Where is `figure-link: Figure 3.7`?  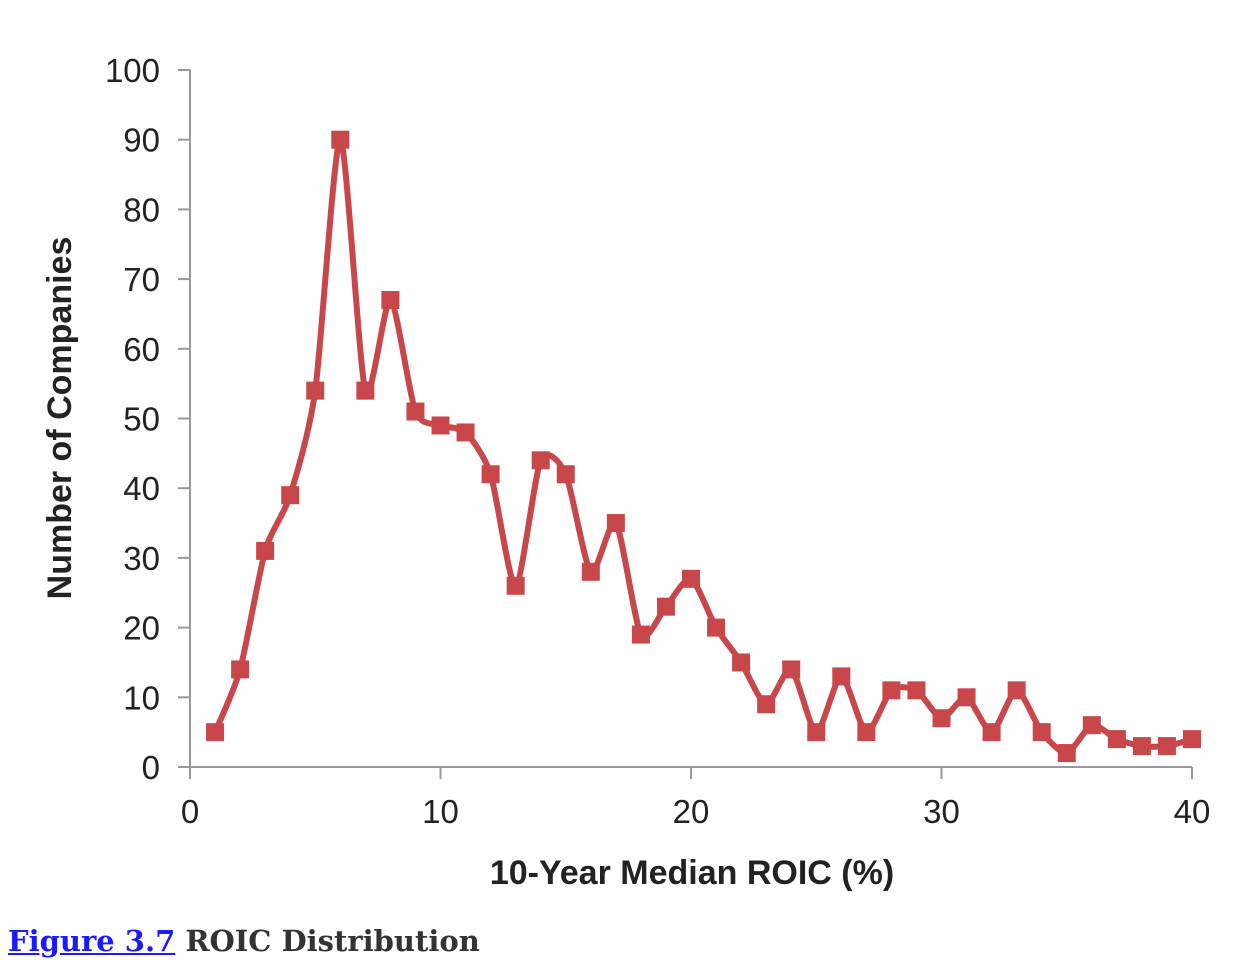 figure-link: Figure 3.7 is located at coordinates (92, 941).